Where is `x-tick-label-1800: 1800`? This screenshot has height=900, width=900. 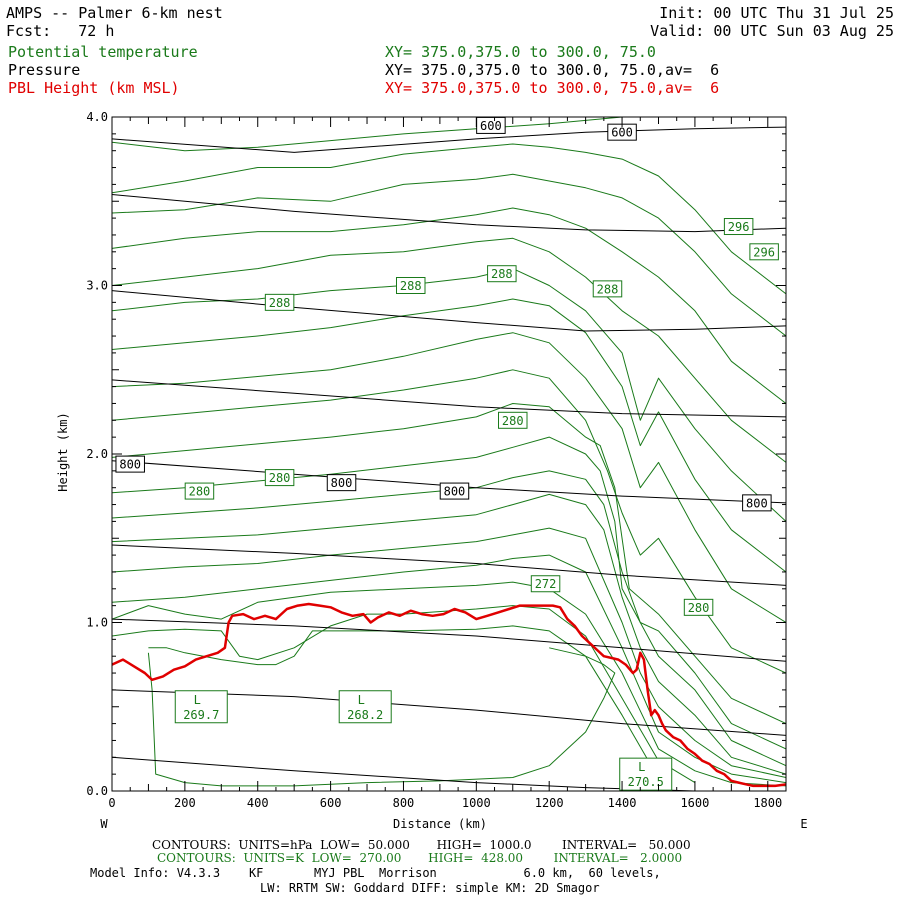 x-tick-label-1800: 1800 is located at coordinates (767, 803).